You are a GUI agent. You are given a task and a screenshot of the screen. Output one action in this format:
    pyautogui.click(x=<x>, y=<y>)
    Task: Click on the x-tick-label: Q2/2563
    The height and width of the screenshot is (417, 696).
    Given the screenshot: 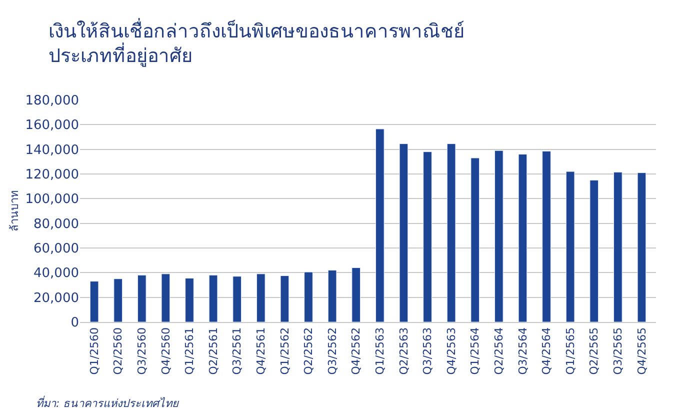 What is the action you would take?
    pyautogui.click(x=403, y=351)
    